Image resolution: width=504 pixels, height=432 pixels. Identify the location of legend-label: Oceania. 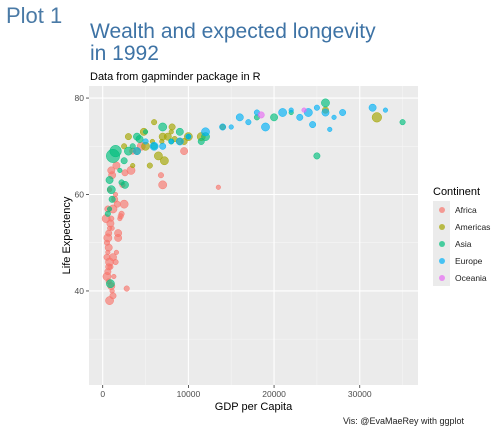
(471, 277).